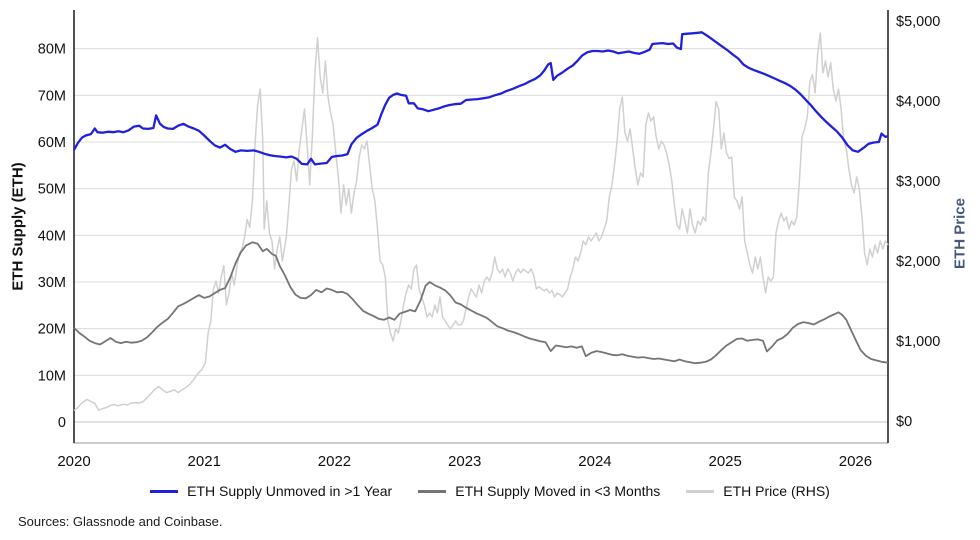  I want to click on legend-label: ETH Supply Unmoved in >1 Year, so click(290, 491).